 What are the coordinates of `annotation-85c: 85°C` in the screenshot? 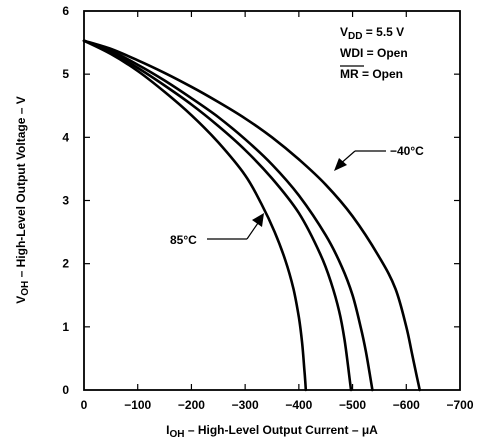 It's located at (217, 230).